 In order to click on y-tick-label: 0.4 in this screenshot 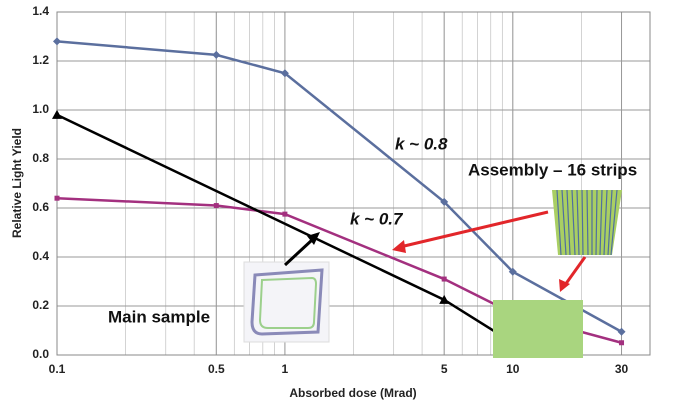, I will do `click(40, 256)`.